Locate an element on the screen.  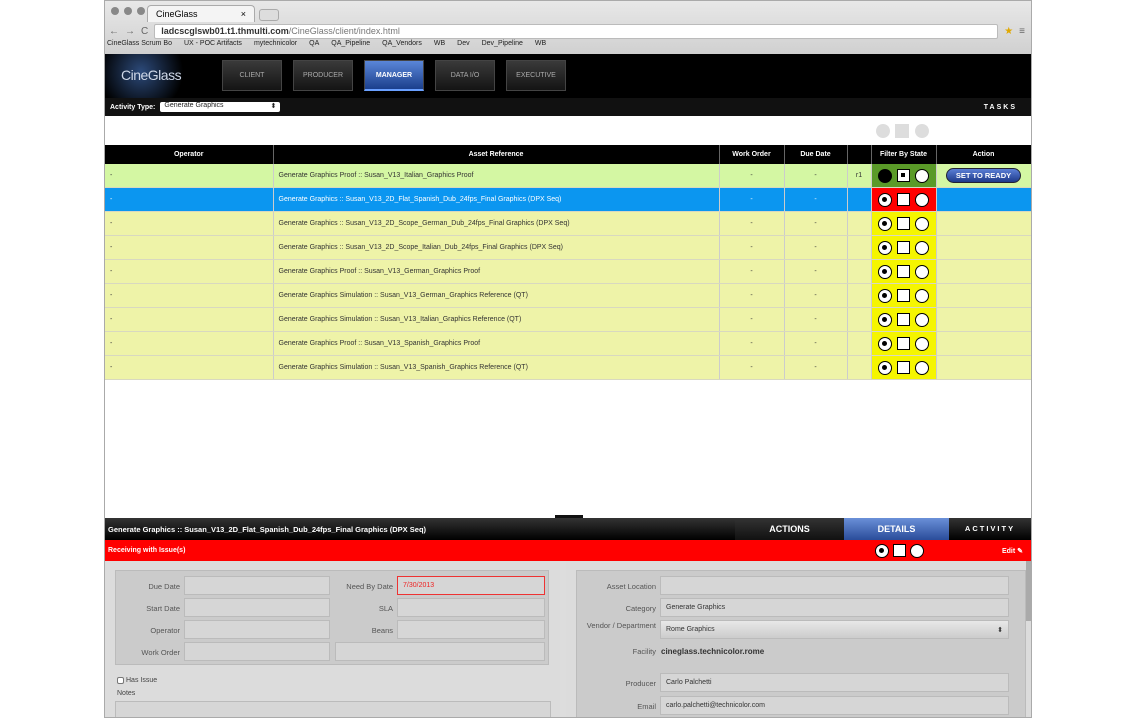
start-date-input is located at coordinates (257, 607).